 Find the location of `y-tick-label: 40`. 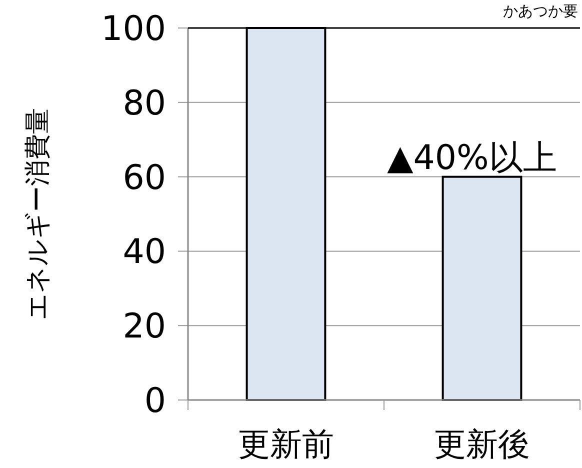

y-tick-label: 40 is located at coordinates (144, 252).